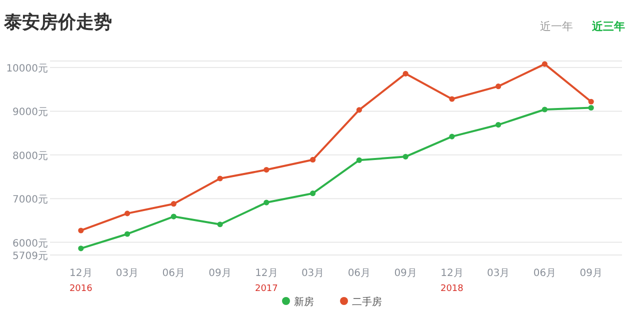 The width and height of the screenshot is (640, 316). What do you see at coordinates (30, 112) in the screenshot?
I see `y-tick-label: 9000元` at bounding box center [30, 112].